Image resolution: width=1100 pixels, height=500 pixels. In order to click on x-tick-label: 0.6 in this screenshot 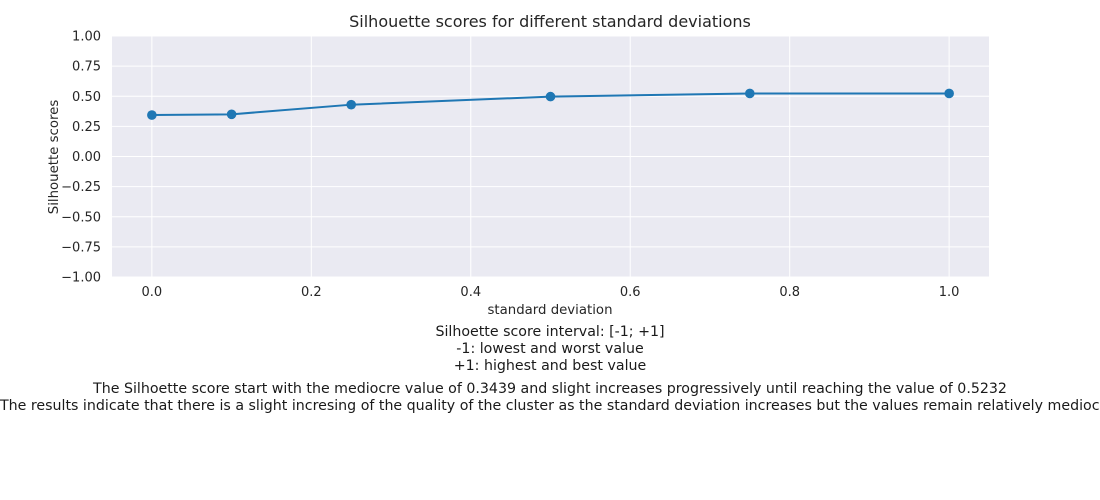, I will do `click(630, 292)`.